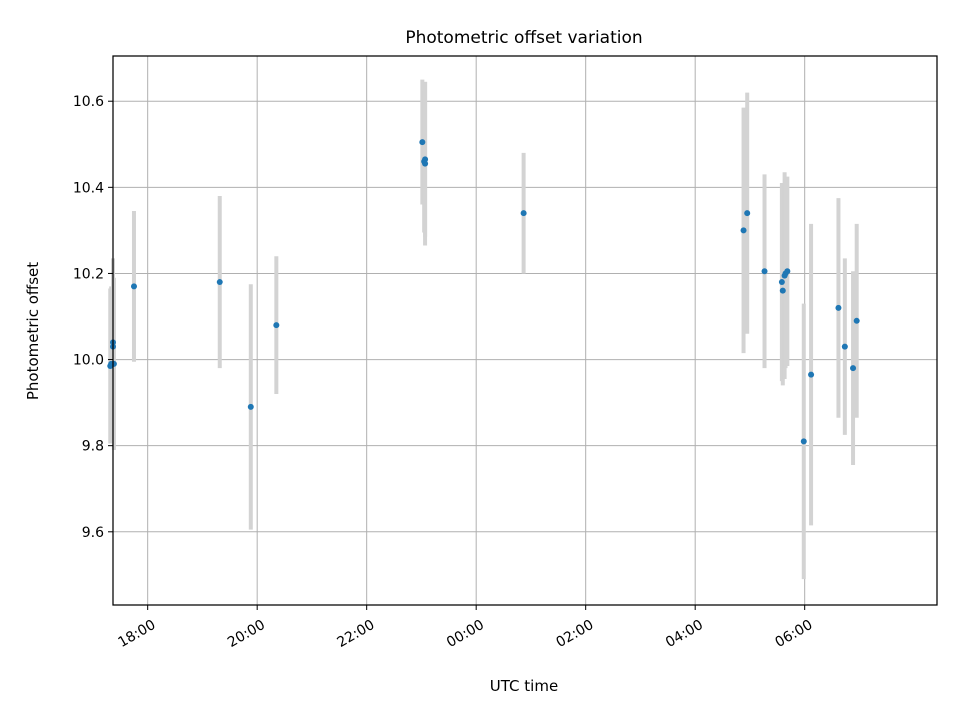 The height and width of the screenshot is (724, 960). Describe the element at coordinates (88, 102) in the screenshot. I see `y-tick-label: 10.6` at that location.